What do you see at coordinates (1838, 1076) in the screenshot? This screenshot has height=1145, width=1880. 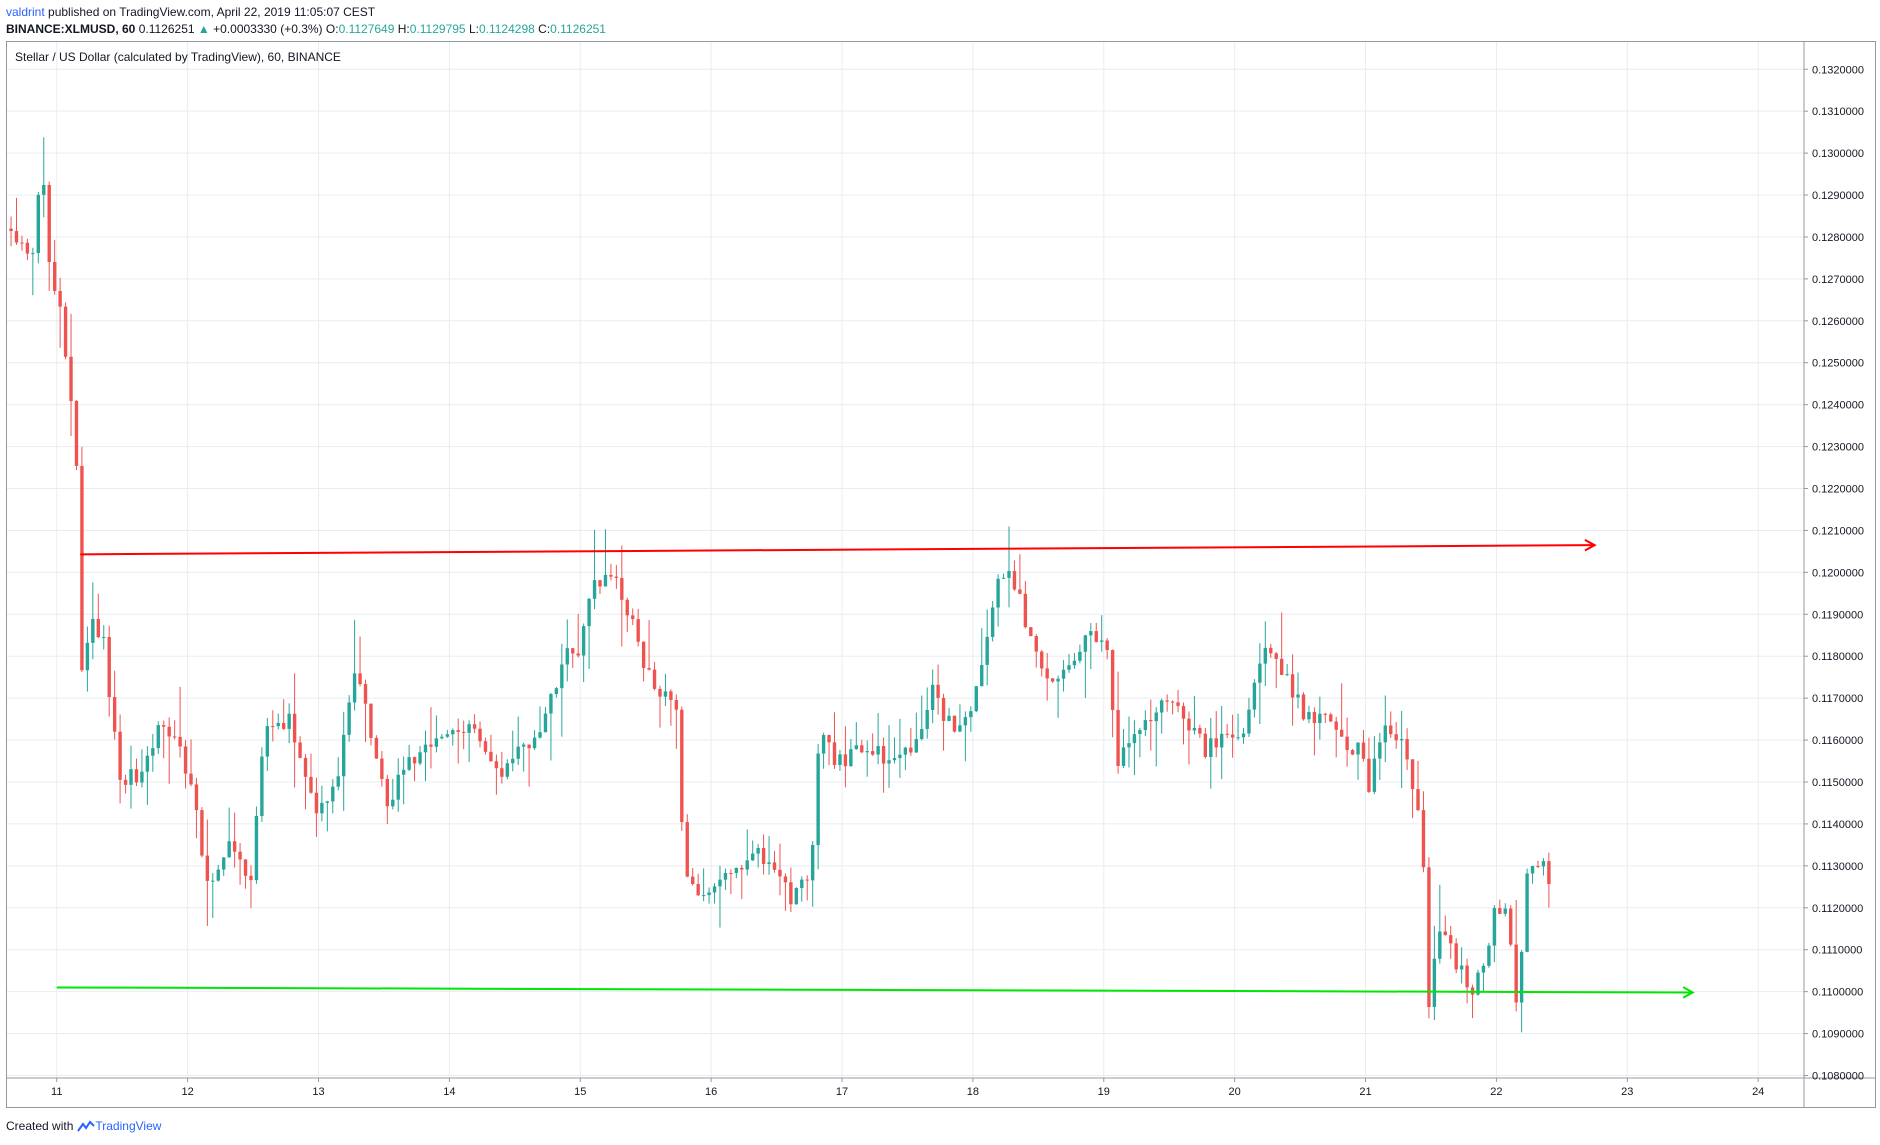 I see `price-tick-label: 0.1080000` at bounding box center [1838, 1076].